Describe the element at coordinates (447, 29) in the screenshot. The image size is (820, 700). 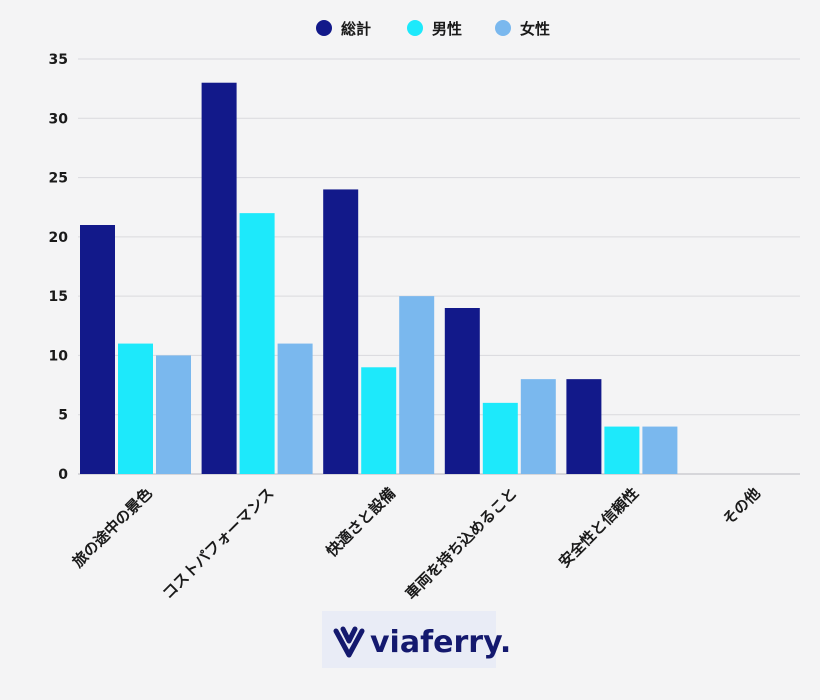
I see `legend-label: 男性` at that location.